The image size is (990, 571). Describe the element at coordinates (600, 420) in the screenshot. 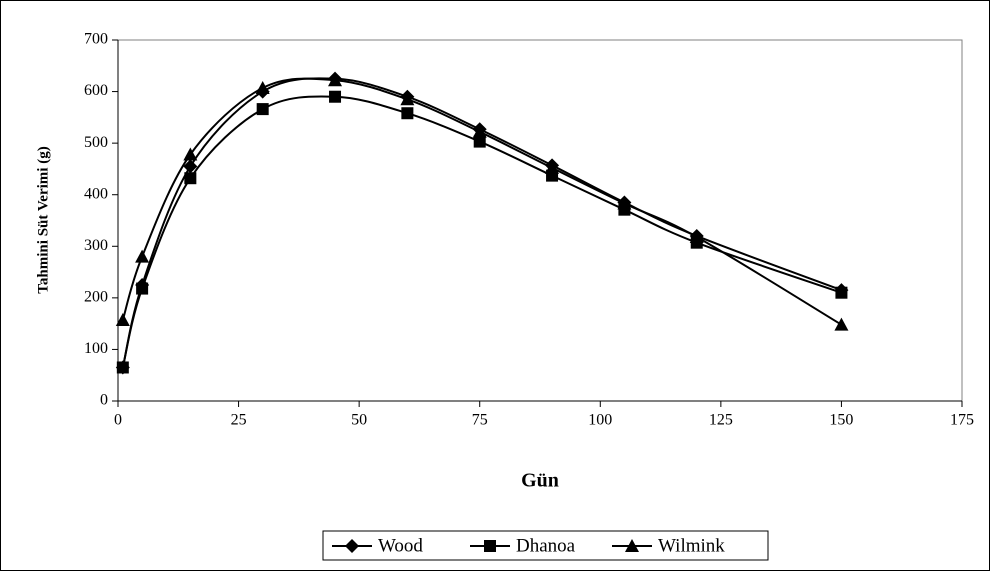

I see `x-tick-label: 100` at that location.